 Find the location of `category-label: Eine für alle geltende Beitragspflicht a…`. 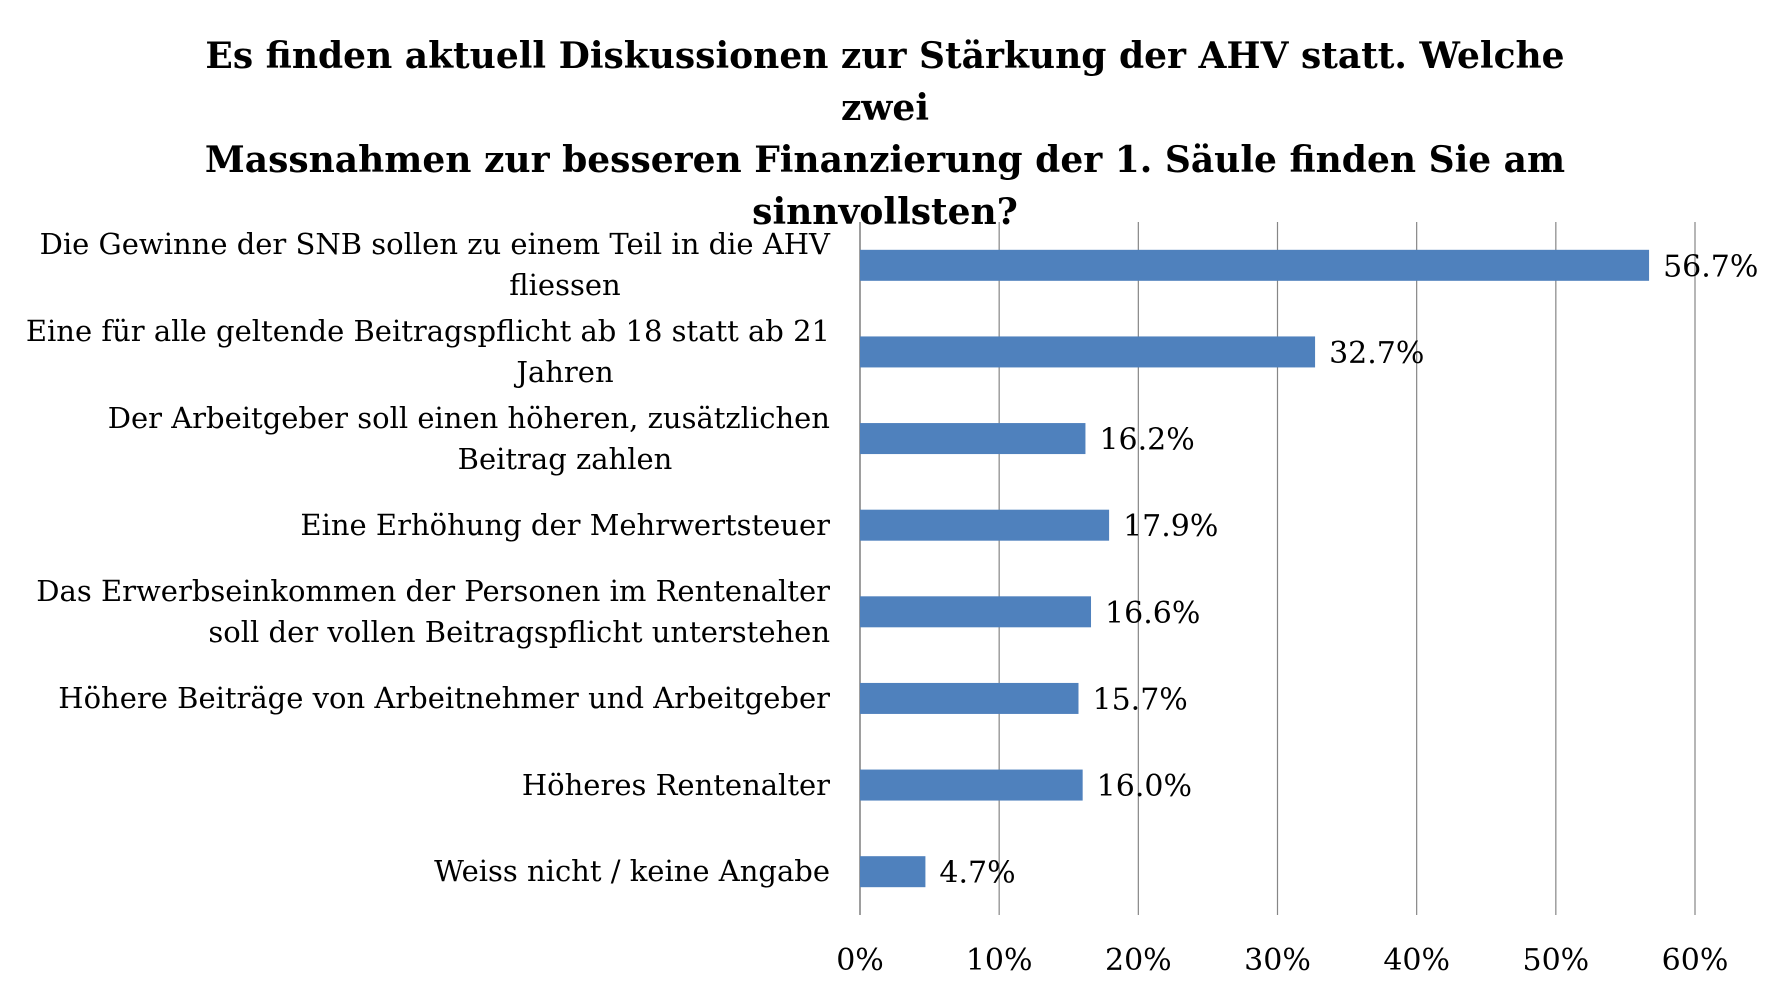

category-label: Eine für alle geltende Beitragspflicht a… is located at coordinates (415, 352).